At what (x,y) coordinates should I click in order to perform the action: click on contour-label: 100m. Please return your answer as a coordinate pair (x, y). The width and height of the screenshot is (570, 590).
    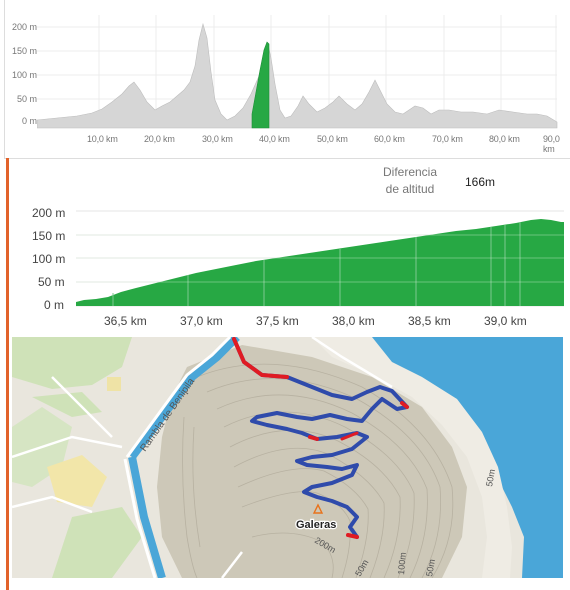
    Looking at the image, I should click on (402, 563).